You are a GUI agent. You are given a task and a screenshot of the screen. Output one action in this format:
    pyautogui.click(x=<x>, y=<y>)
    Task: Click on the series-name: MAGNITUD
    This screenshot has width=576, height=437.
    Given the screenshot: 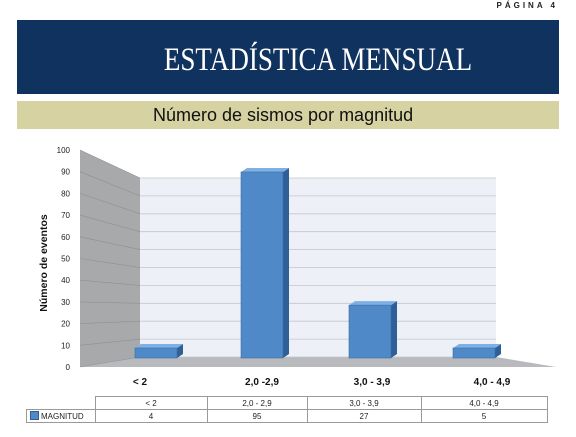 What is the action you would take?
    pyautogui.click(x=62, y=416)
    